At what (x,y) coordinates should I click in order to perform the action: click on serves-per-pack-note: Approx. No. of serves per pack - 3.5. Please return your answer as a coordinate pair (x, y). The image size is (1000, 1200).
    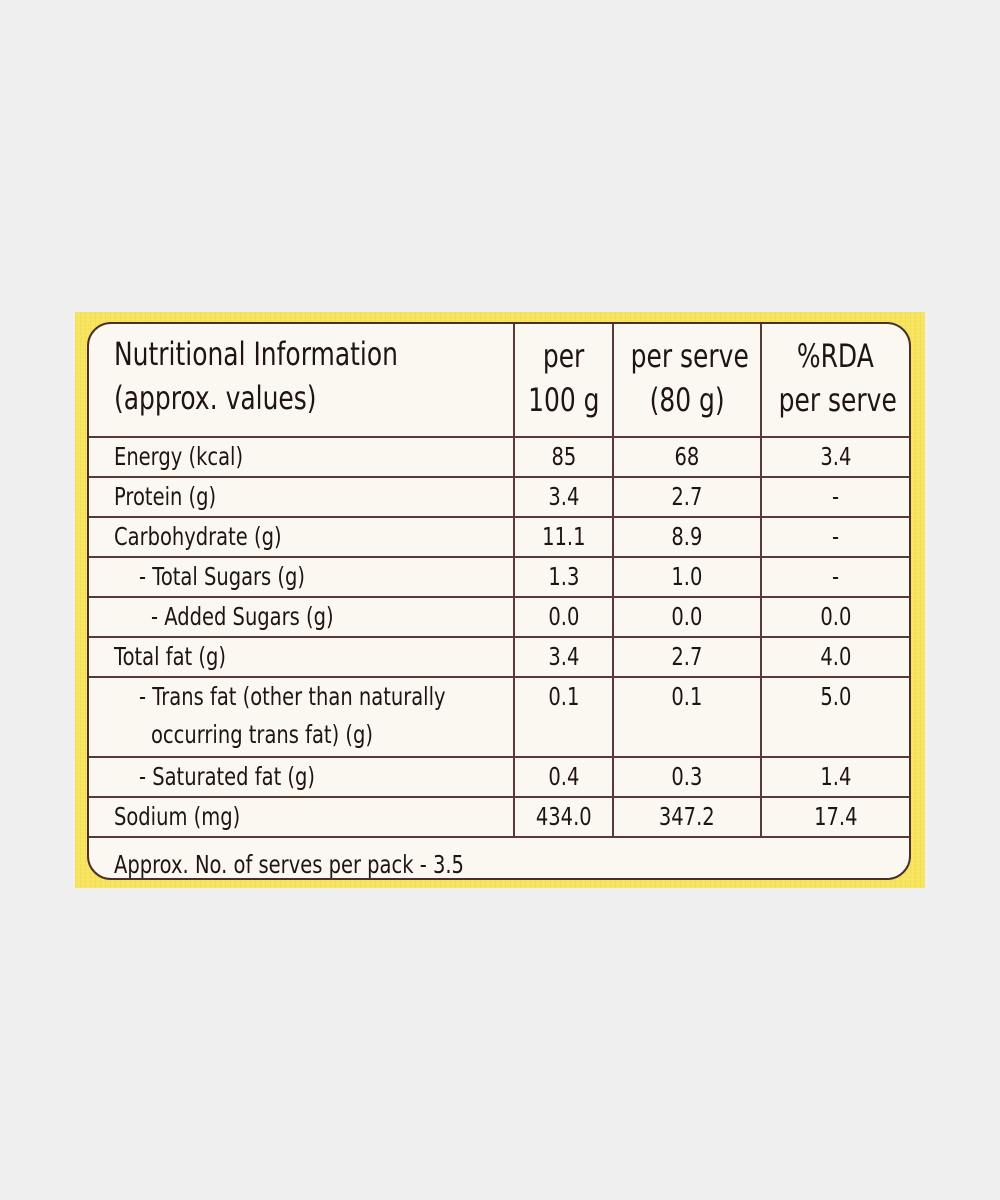
    Looking at the image, I should click on (289, 864).